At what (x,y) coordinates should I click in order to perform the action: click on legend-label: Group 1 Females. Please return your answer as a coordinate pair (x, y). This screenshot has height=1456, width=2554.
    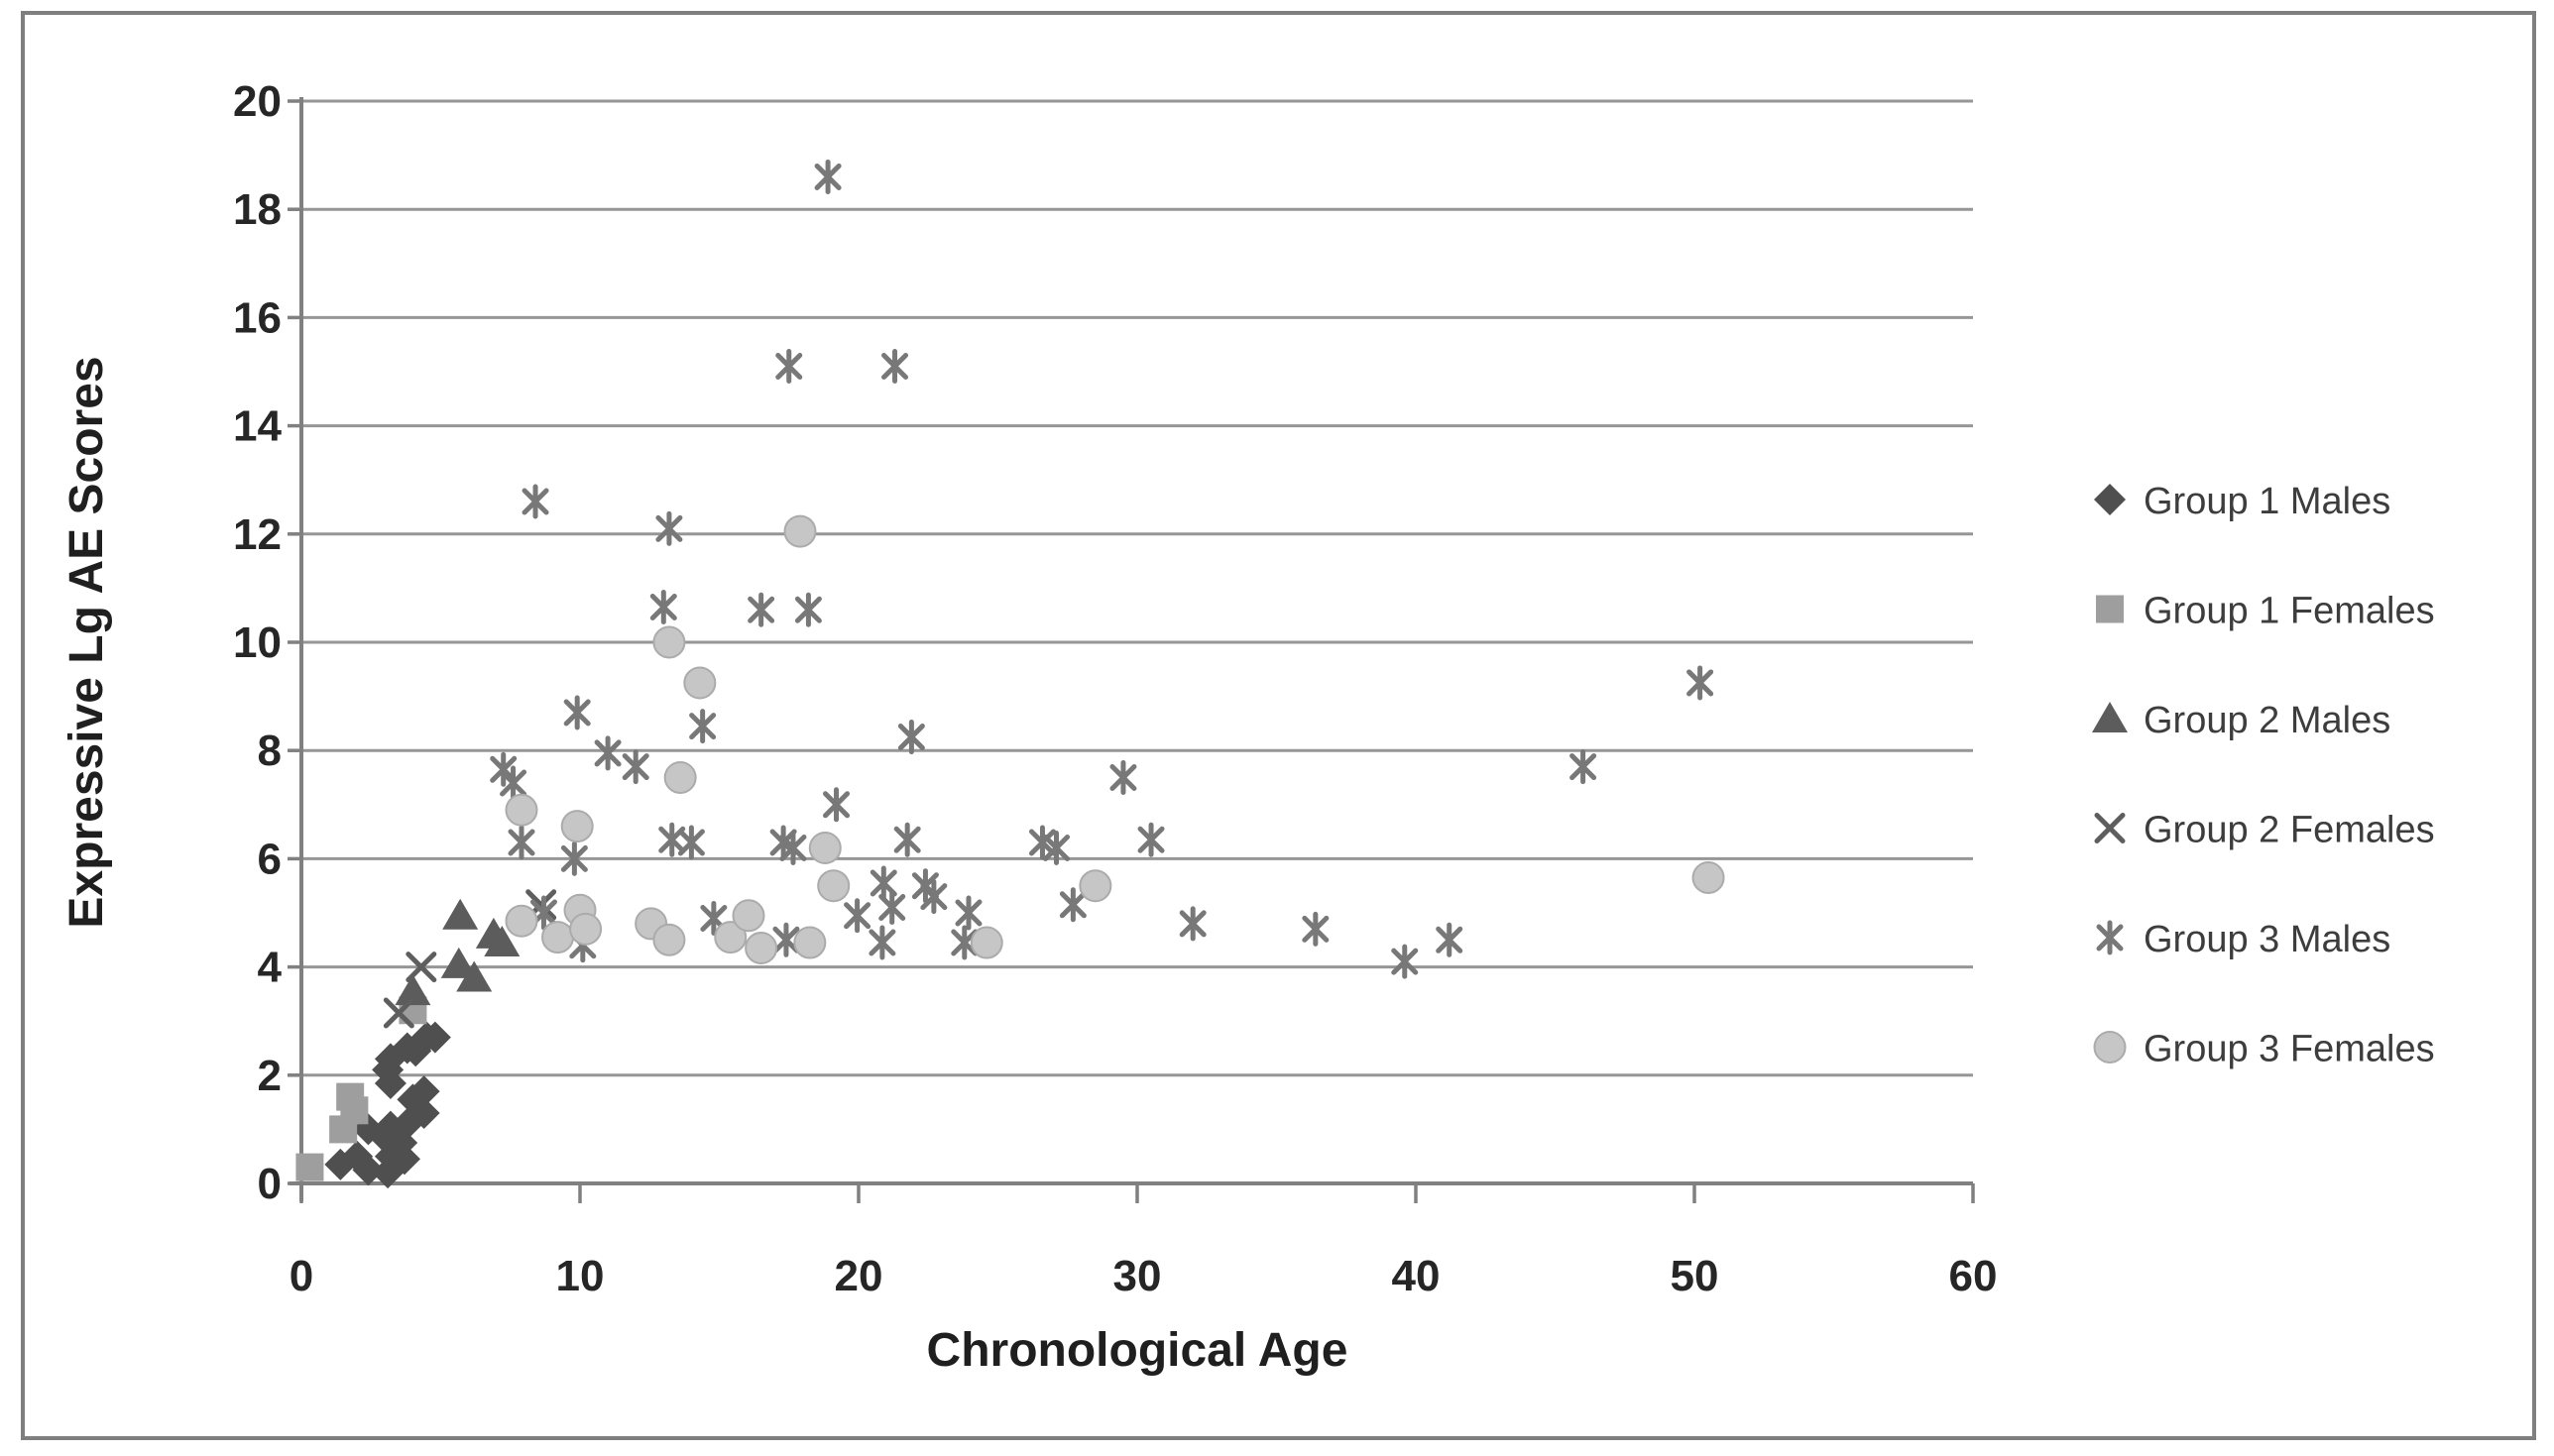
    Looking at the image, I should click on (2289, 611).